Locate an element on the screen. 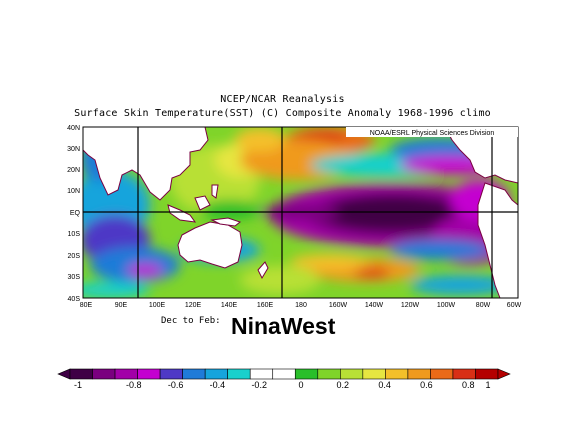  figure-title: NCEP/NCAR Reanalysis is located at coordinates (282, 99).